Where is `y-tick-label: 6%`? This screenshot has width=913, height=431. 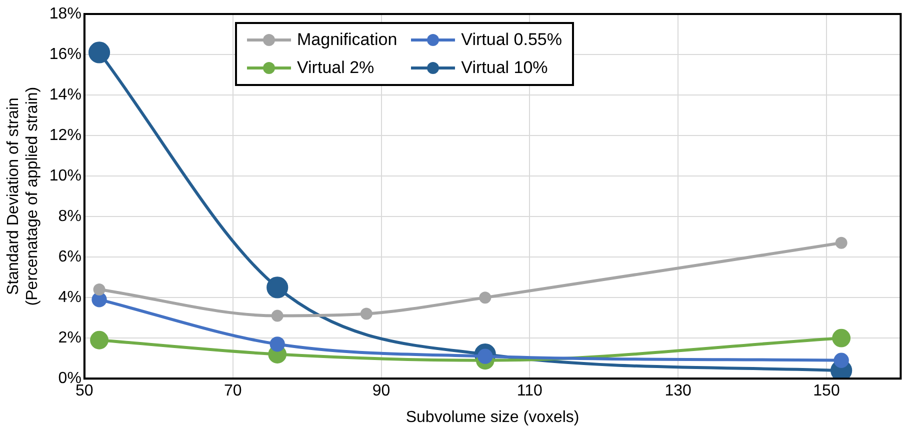
y-tick-label: 6% is located at coordinates (70, 257).